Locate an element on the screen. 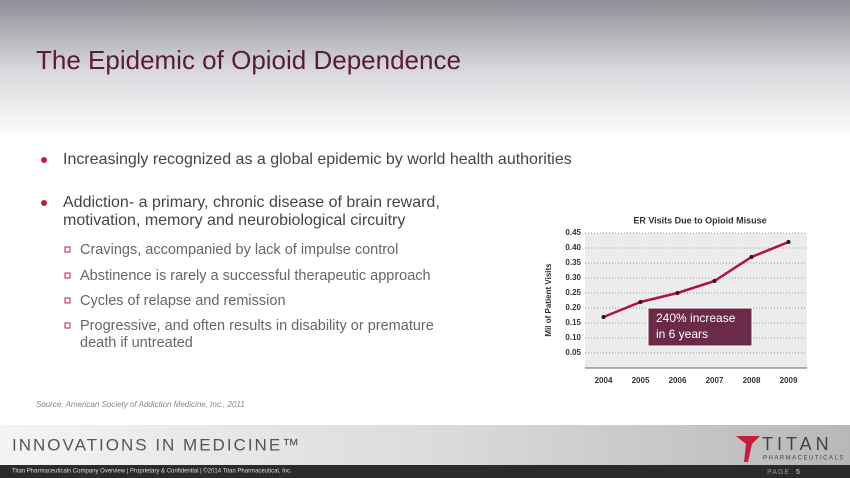 This screenshot has height=478, width=850. annotation-box is located at coordinates (700, 327).